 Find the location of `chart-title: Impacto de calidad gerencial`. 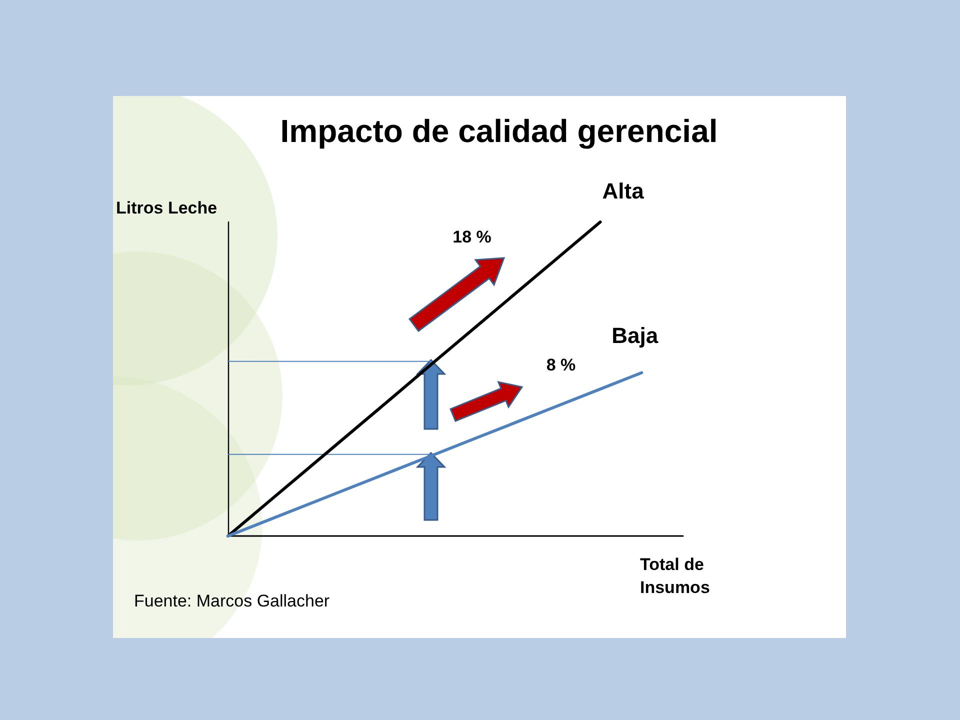

chart-title: Impacto de calidad gerencial is located at coordinates (499, 131).